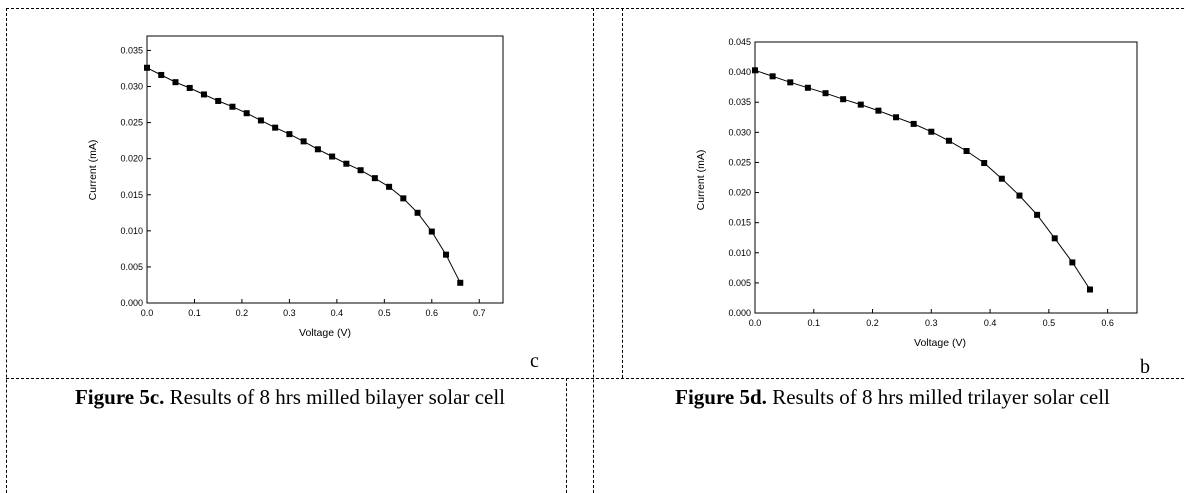 Image resolution: width=1184 pixels, height=493 pixels. Describe the element at coordinates (534, 361) in the screenshot. I see `panel-letter-c: c` at that location.